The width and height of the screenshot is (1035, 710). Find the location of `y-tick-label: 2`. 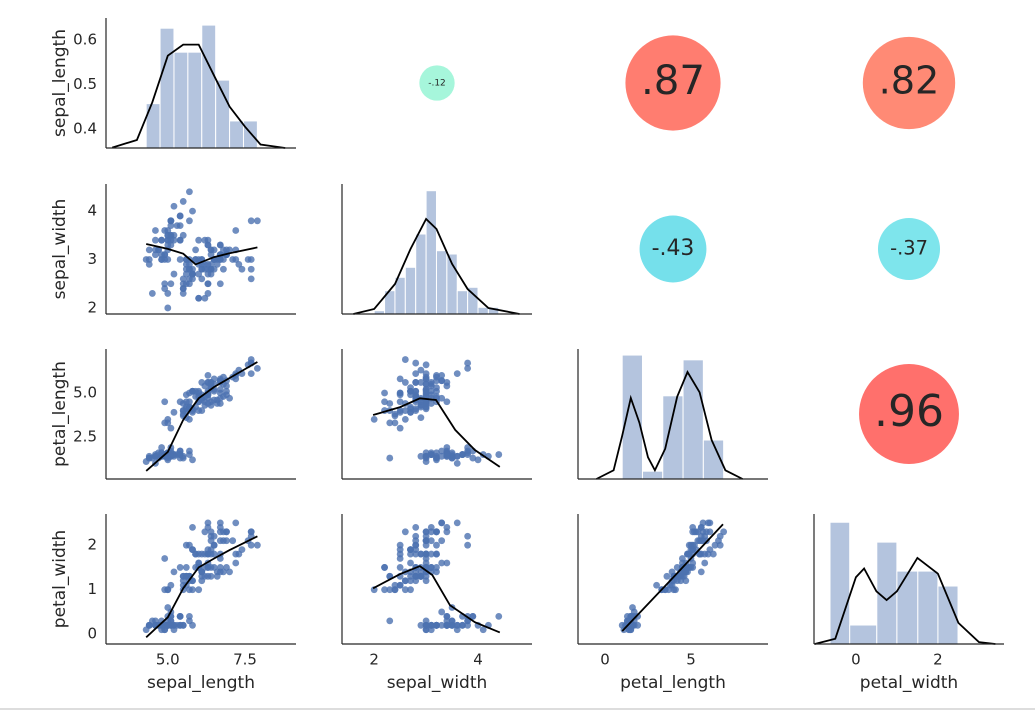

y-tick-label: 2 is located at coordinates (92, 545).